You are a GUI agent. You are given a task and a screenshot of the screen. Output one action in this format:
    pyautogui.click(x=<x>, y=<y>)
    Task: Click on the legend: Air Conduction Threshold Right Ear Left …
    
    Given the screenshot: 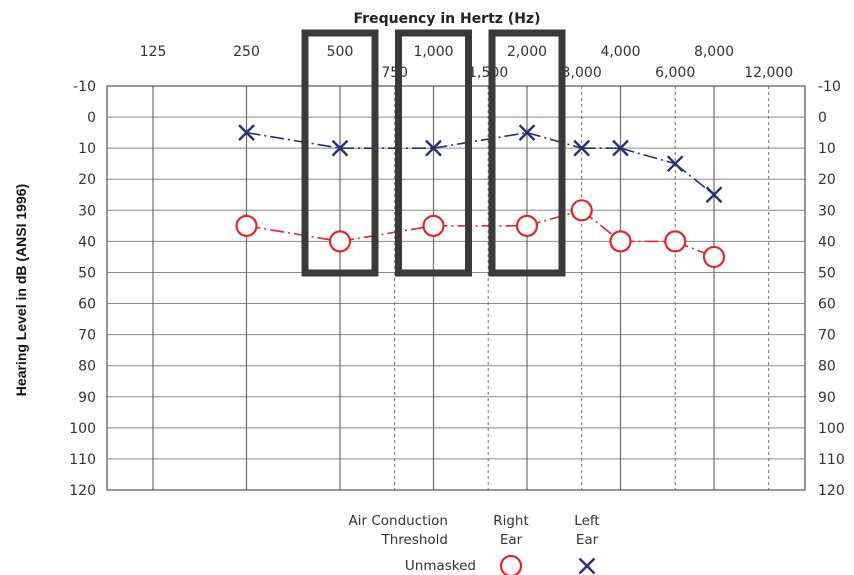 What is the action you would take?
    pyautogui.click(x=474, y=544)
    